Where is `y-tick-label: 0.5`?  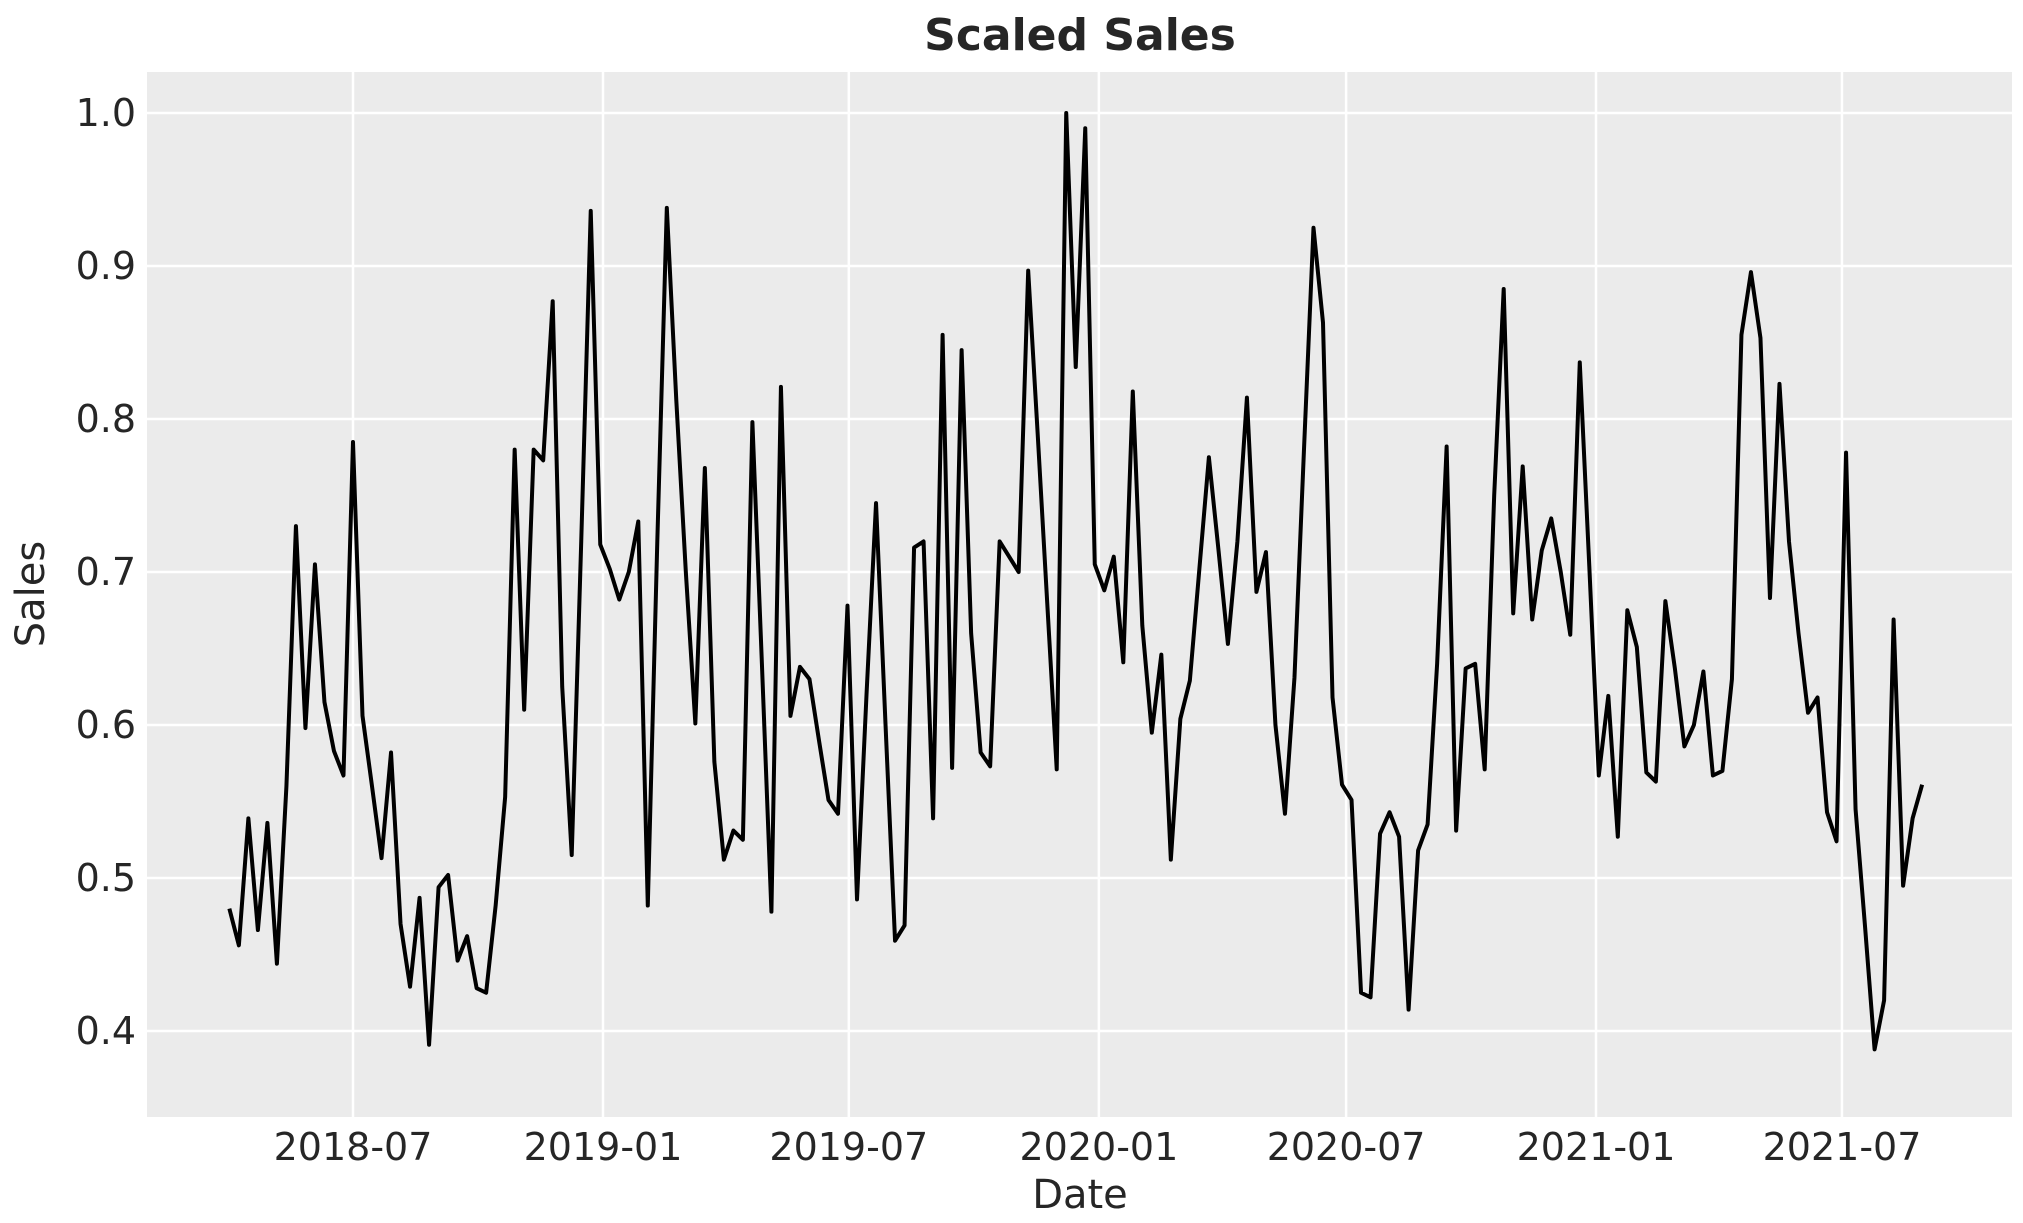
y-tick-label: 0.5 is located at coordinates (106, 878).